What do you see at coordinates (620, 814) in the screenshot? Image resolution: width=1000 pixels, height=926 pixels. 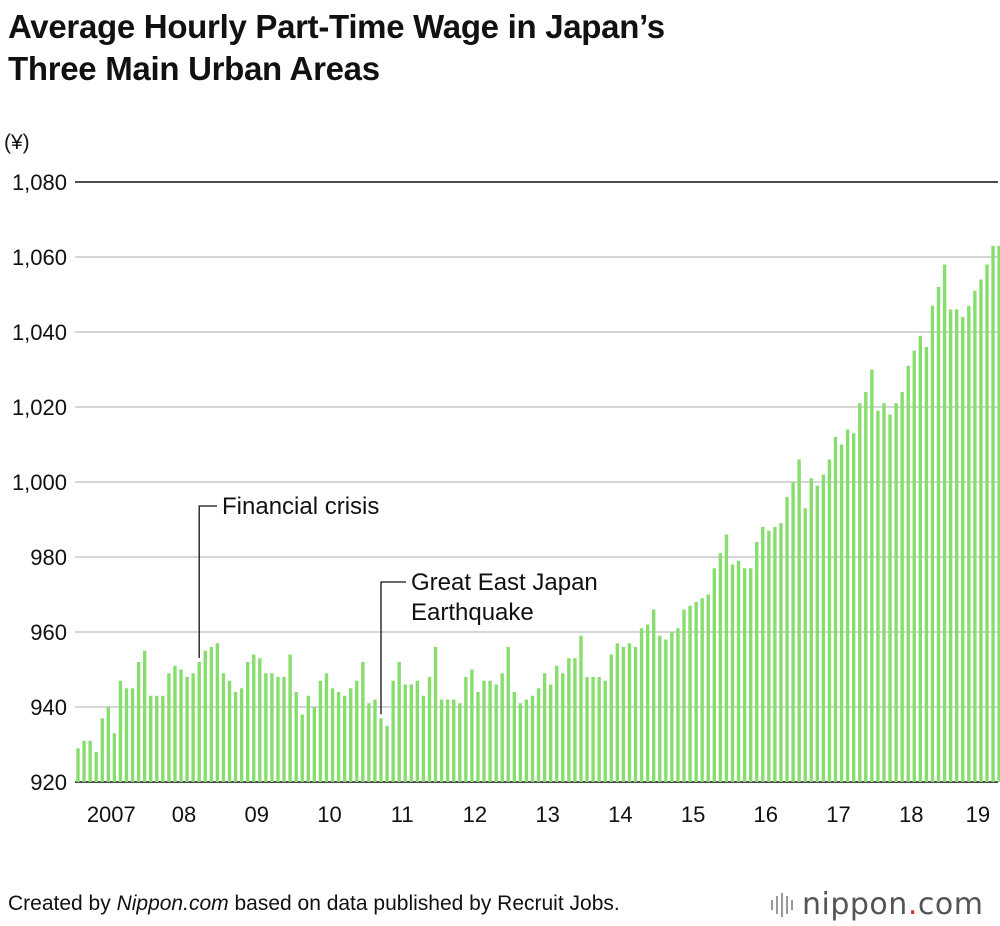 I see `x-tick-label: 14` at bounding box center [620, 814].